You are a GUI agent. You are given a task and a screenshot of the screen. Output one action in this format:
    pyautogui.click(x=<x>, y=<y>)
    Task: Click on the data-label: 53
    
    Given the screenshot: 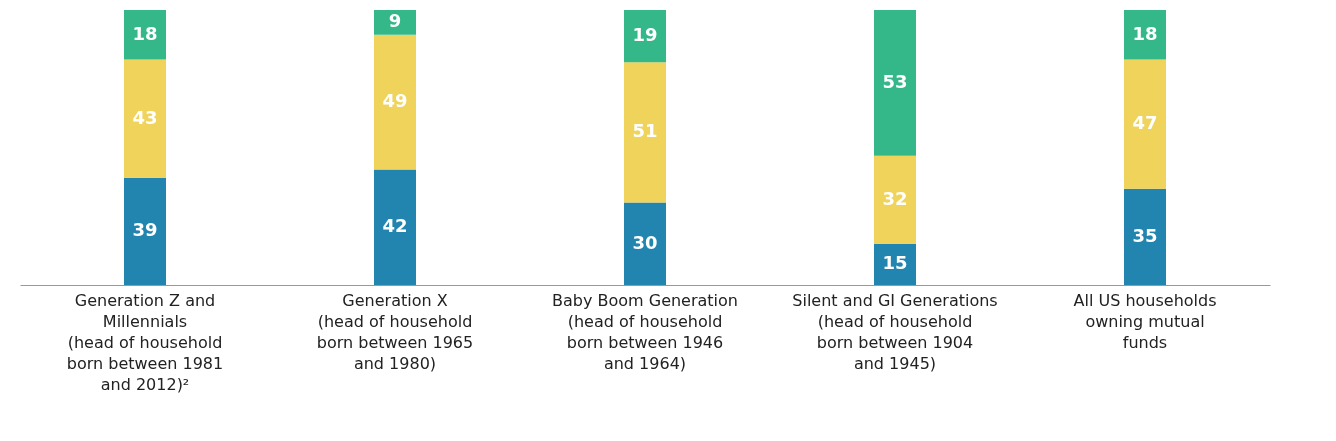 What is the action you would take?
    pyautogui.click(x=895, y=81)
    